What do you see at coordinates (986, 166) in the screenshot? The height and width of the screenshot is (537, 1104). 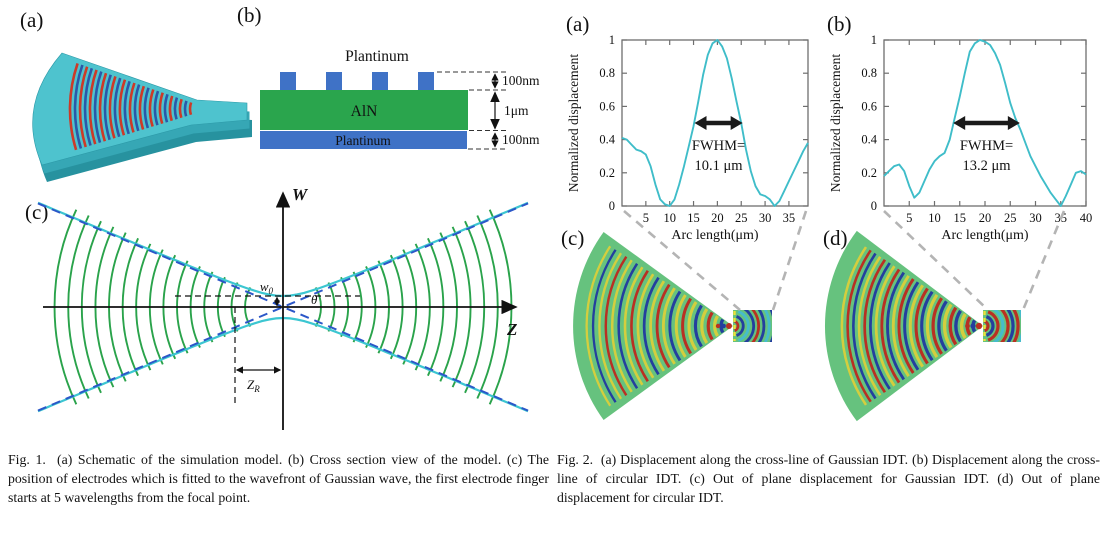 I see `fwhm-label: 13.2 μm` at bounding box center [986, 166].